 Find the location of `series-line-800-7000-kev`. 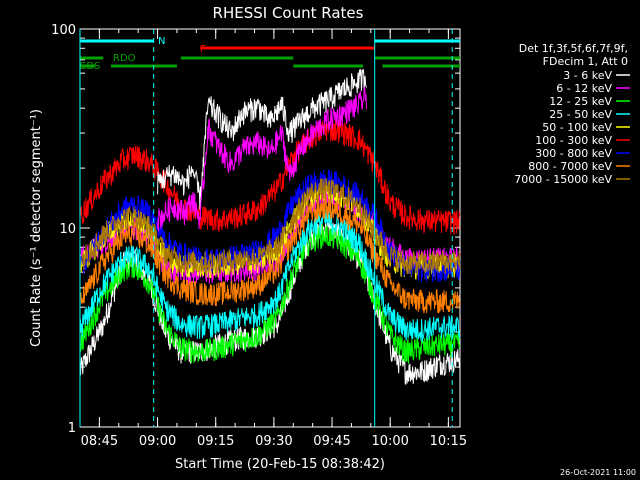

series-line-800-7000-kev is located at coordinates (270, 254).